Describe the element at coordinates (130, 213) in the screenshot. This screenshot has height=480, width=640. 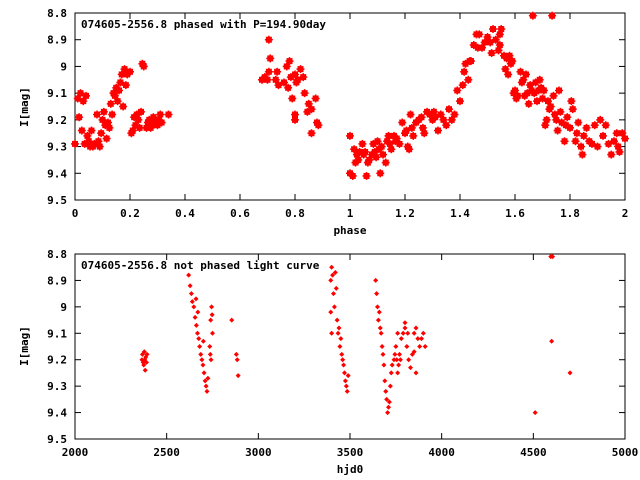
I see `x-tick-label: 0.2` at that location.